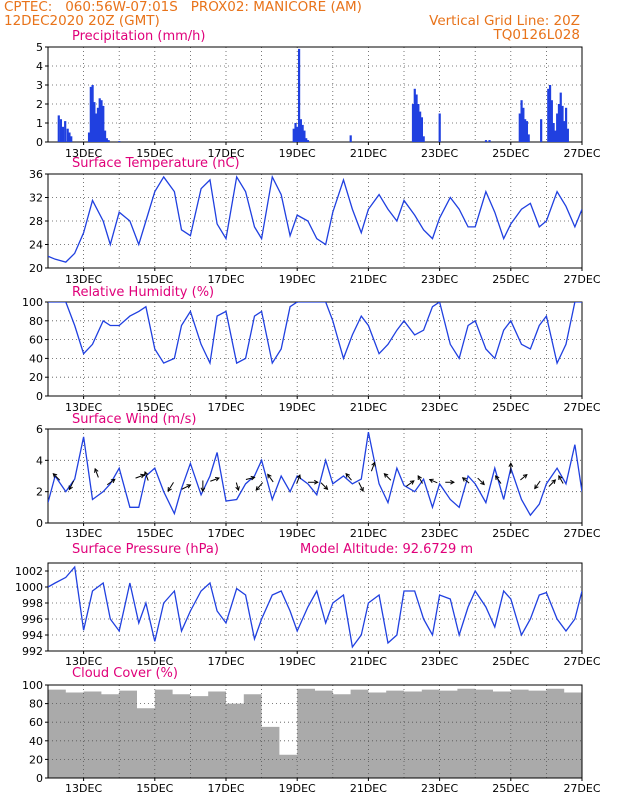 The image size is (618, 800). What do you see at coordinates (32, 619) in the screenshot?
I see `y-tick-label: 996` at bounding box center [32, 619].